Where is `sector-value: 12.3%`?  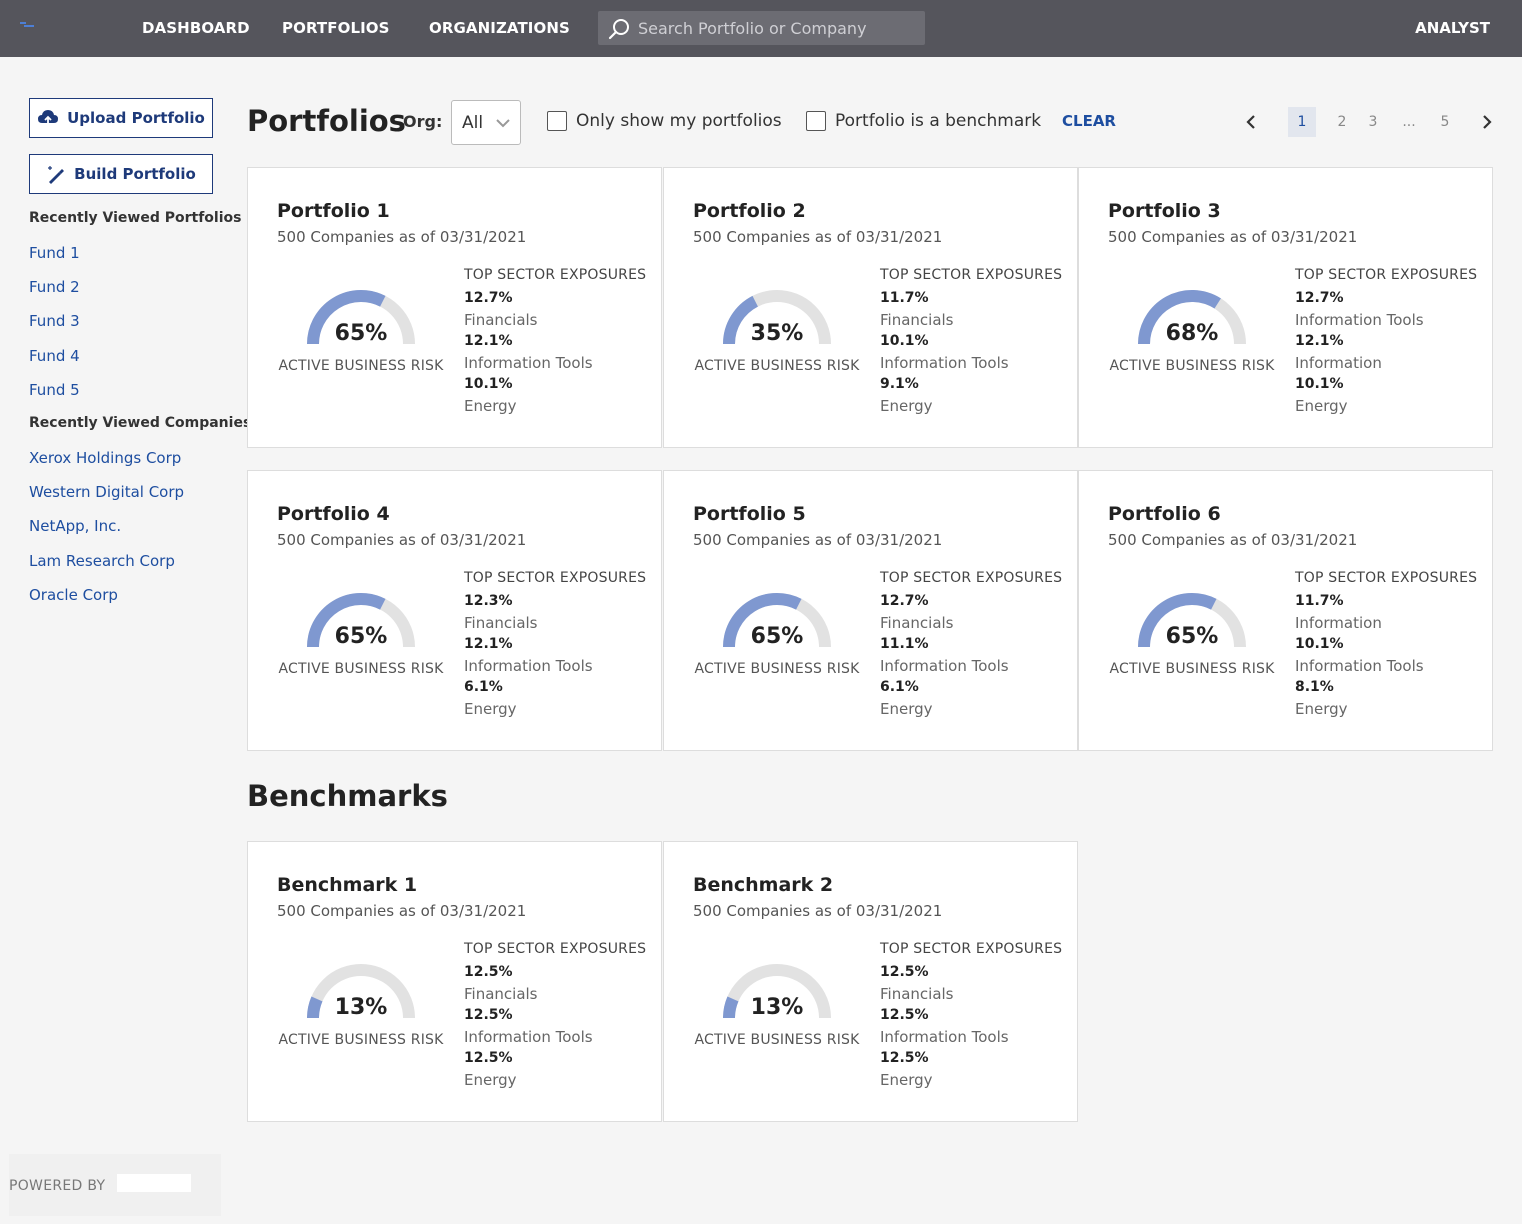
sector-value: 12.3% is located at coordinates (488, 601).